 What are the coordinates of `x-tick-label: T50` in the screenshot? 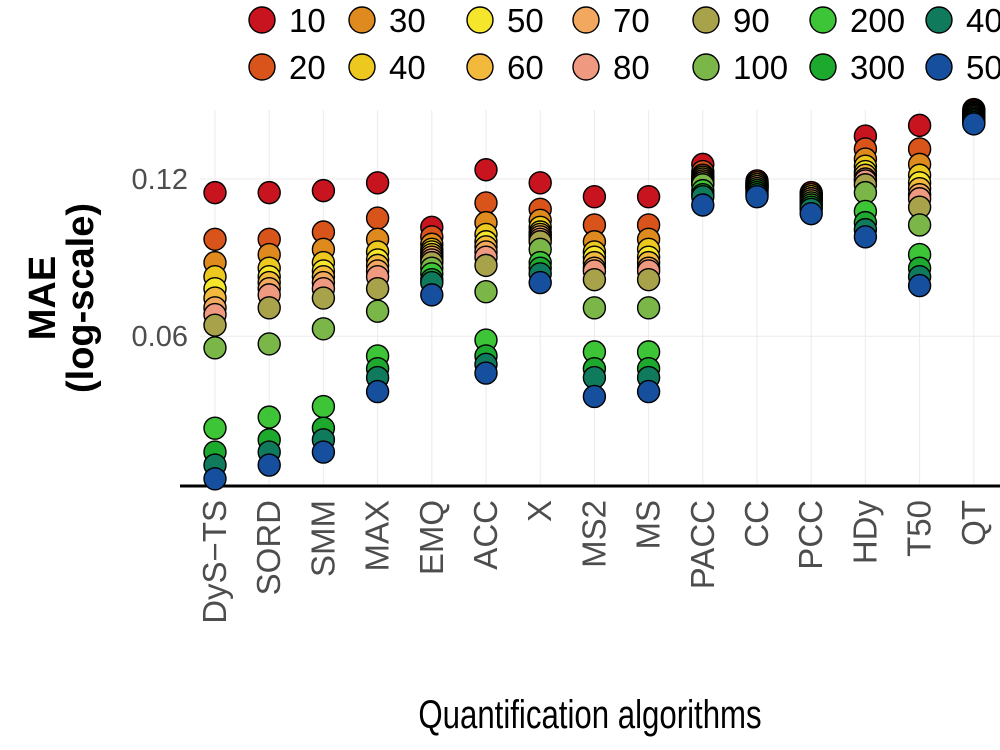 It's located at (919, 528).